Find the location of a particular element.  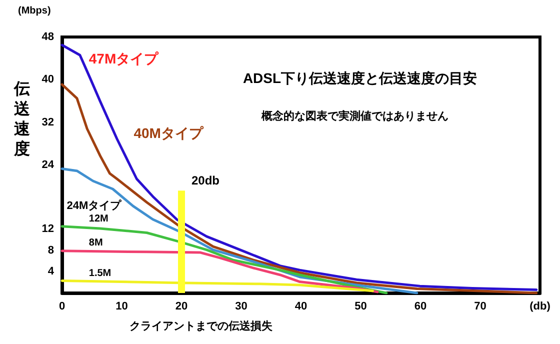

series-label: 1.5M is located at coordinates (100, 273).